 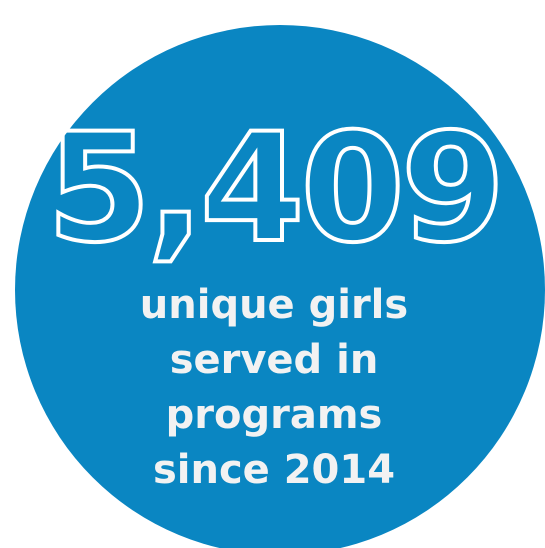 I want to click on caption-line: unique girls, so click(x=274, y=305).